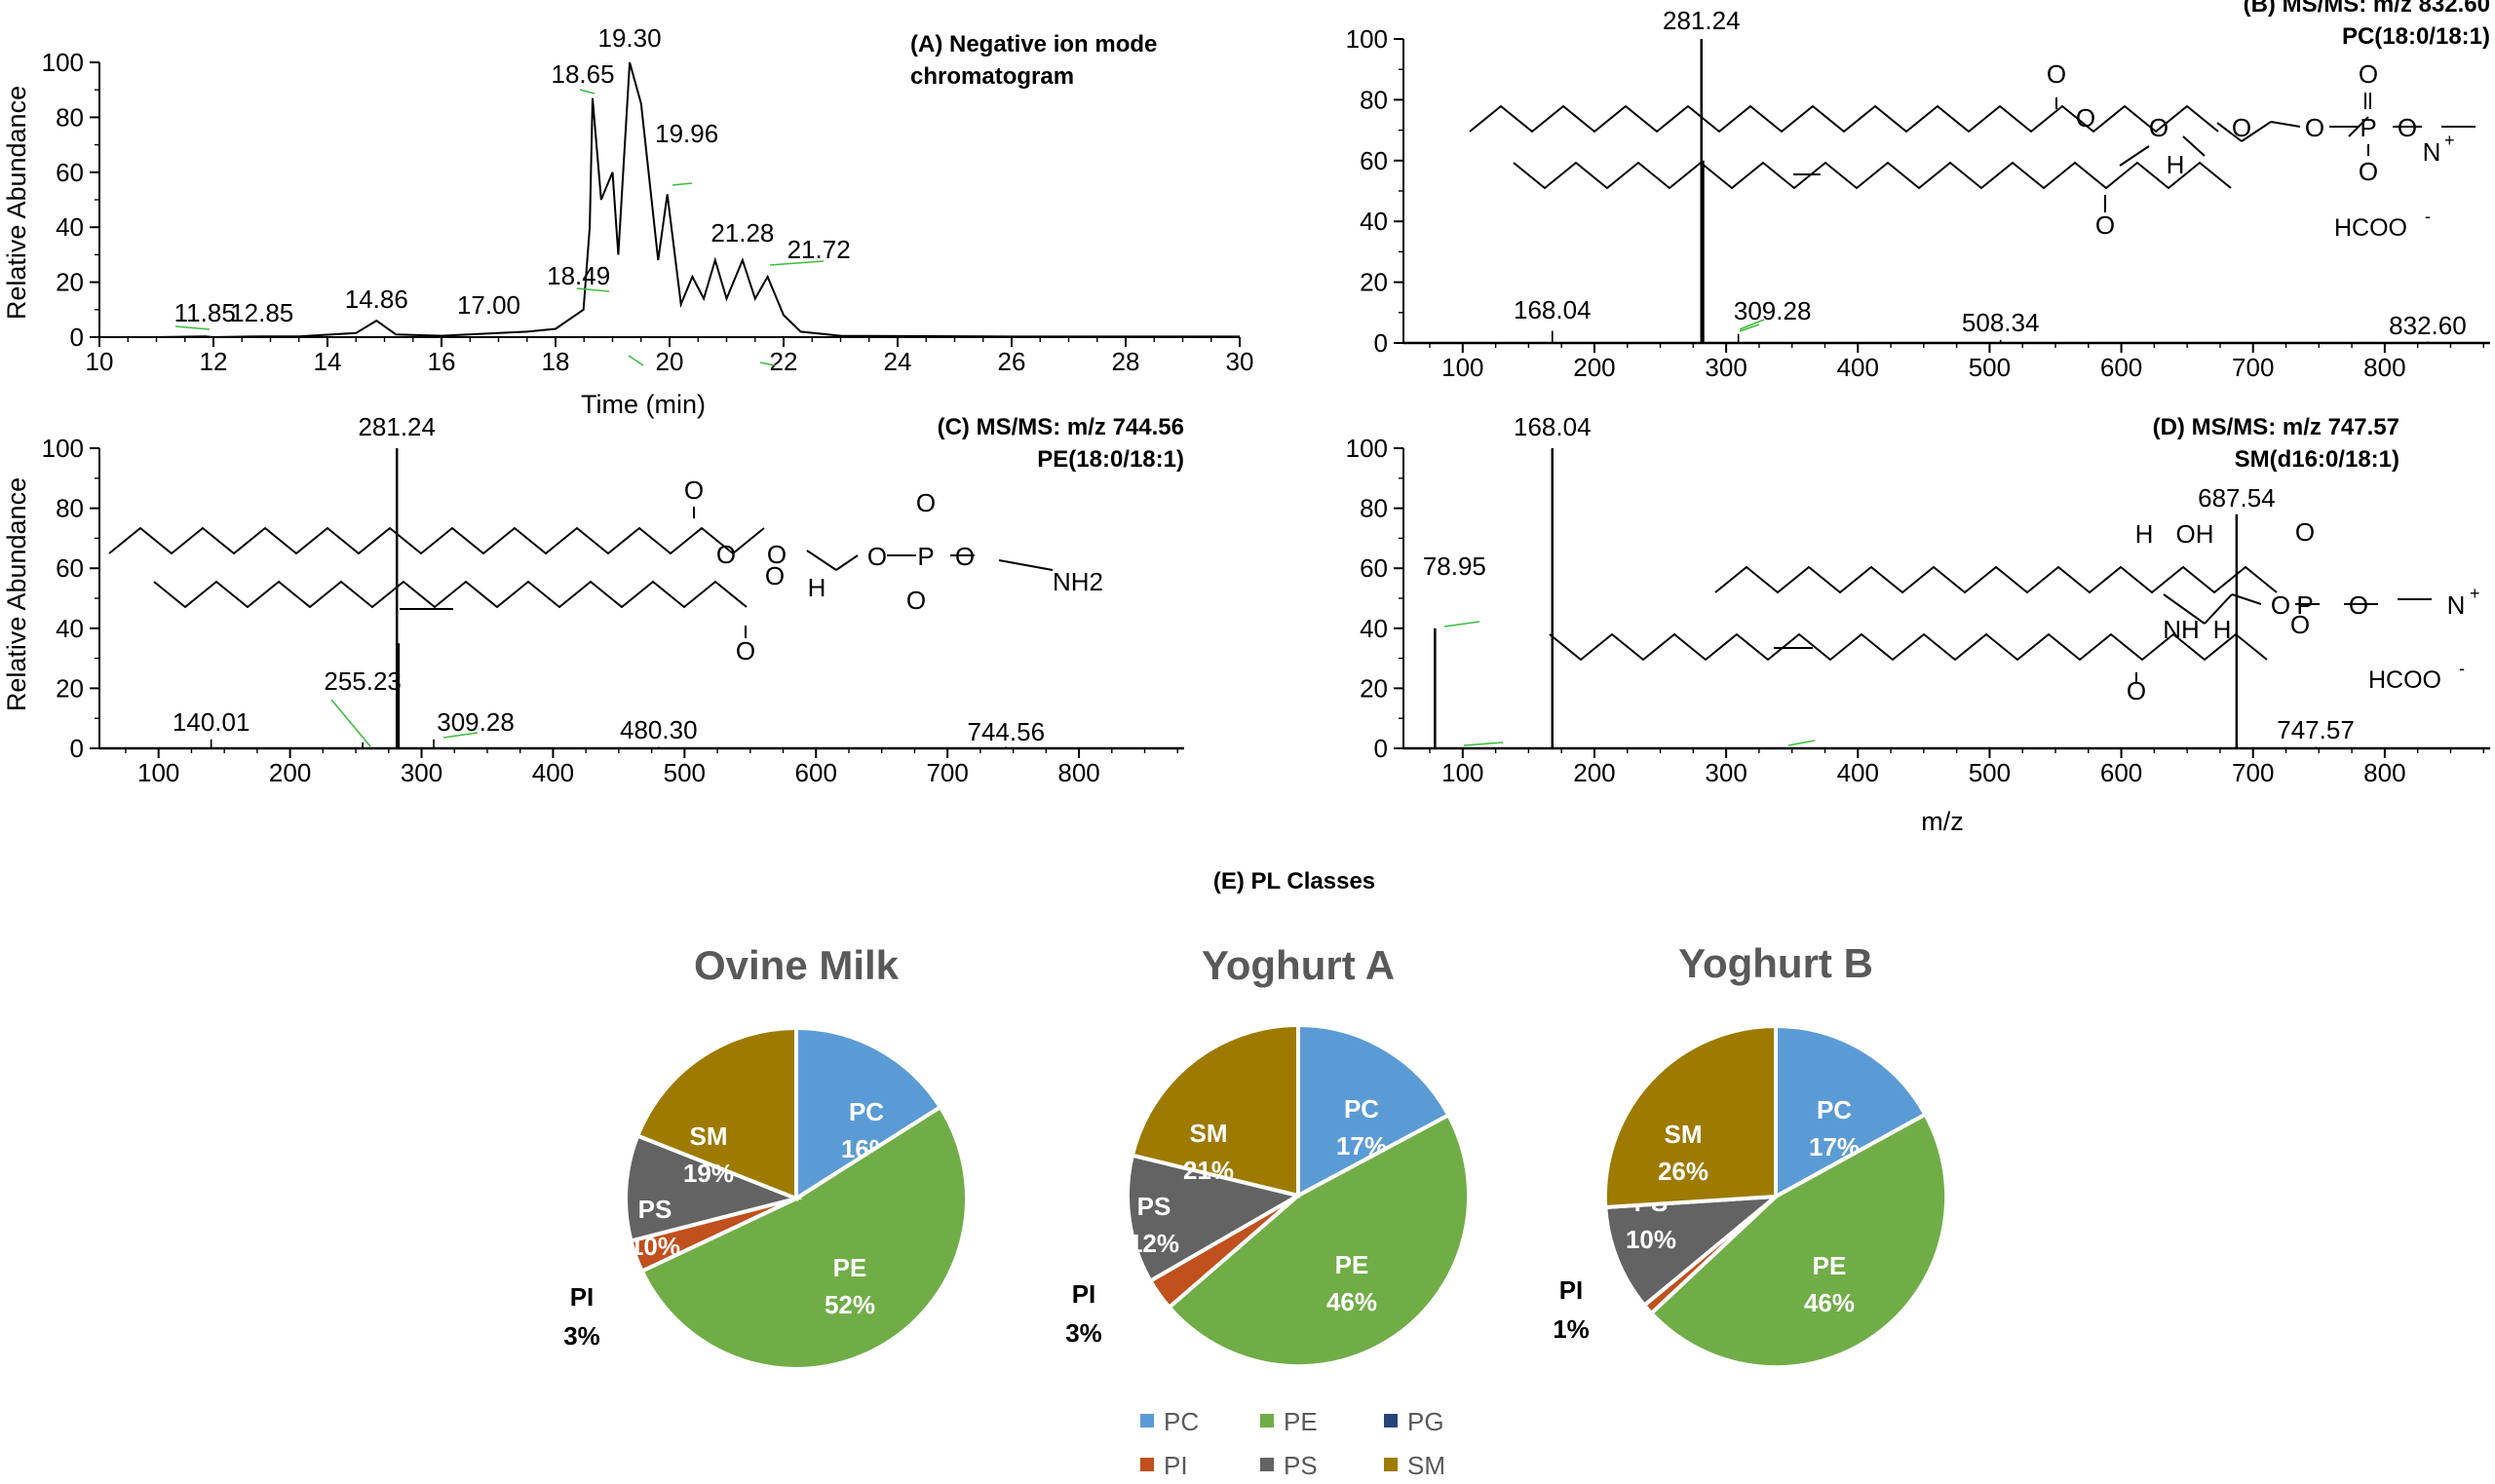  Describe the element at coordinates (556, 361) in the screenshot. I see `x-tick-label: 18` at that location.